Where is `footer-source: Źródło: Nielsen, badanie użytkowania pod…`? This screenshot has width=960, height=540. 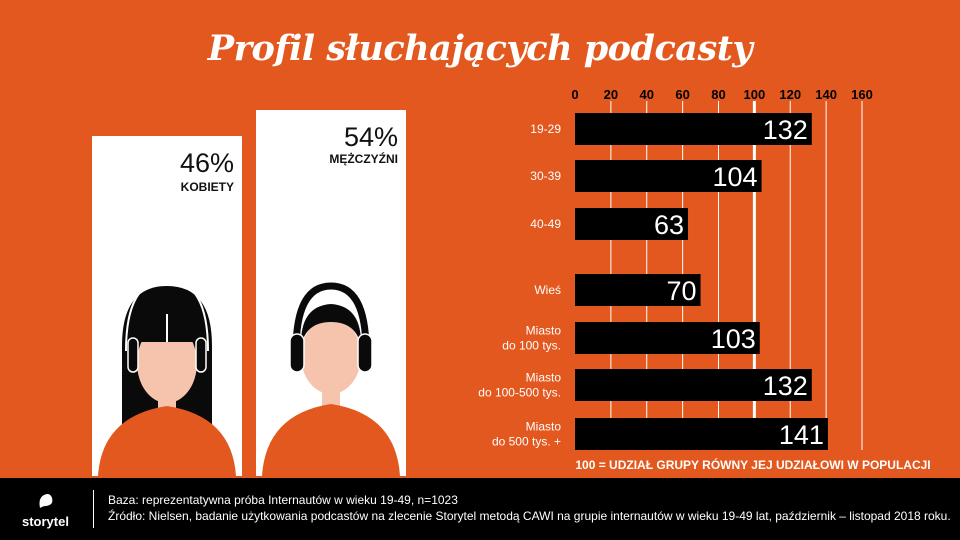 footer-source: Źródło: Nielsen, badanie użytkowania pod… is located at coordinates (529, 516).